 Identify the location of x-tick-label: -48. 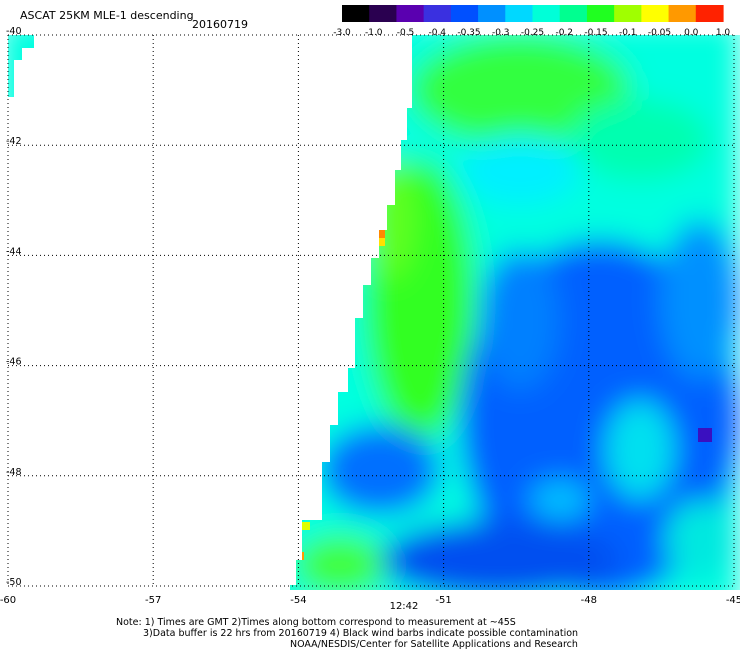
(589, 600).